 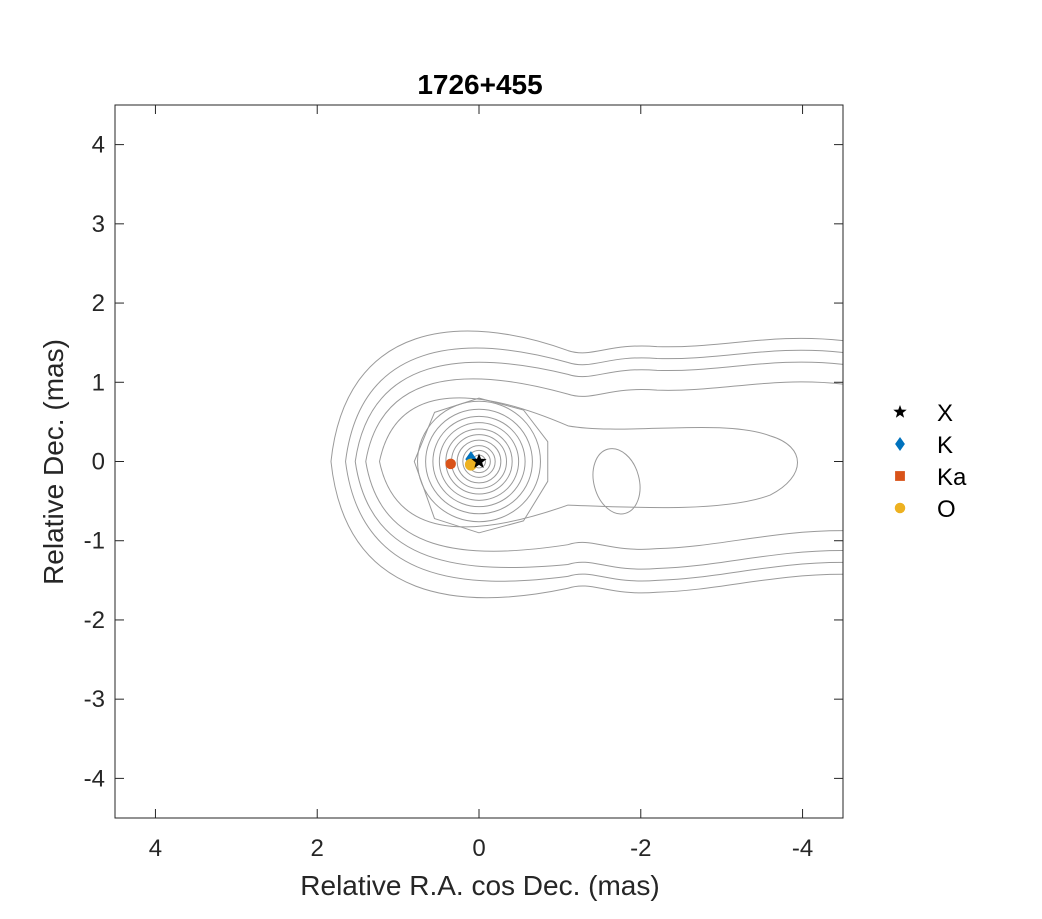 I want to click on x-tick-label: -2, so click(x=640, y=848).